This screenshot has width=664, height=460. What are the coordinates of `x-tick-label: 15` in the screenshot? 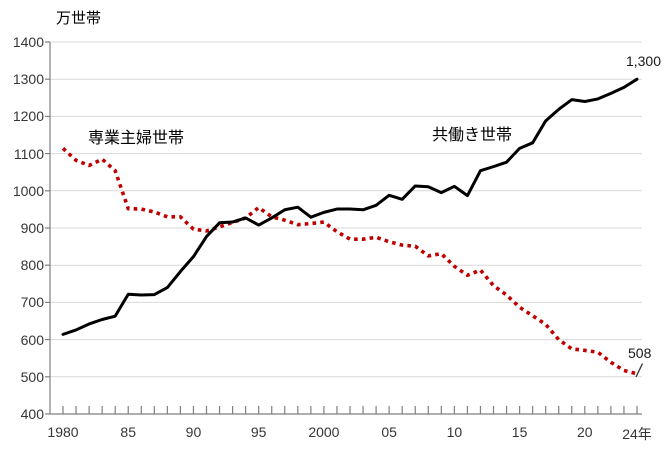 It's located at (519, 432).